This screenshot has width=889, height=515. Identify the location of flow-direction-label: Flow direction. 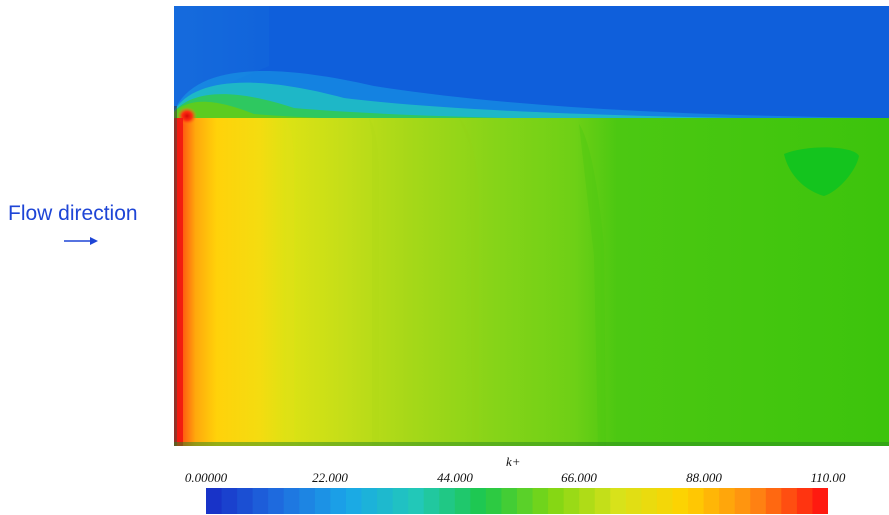
(73, 213).